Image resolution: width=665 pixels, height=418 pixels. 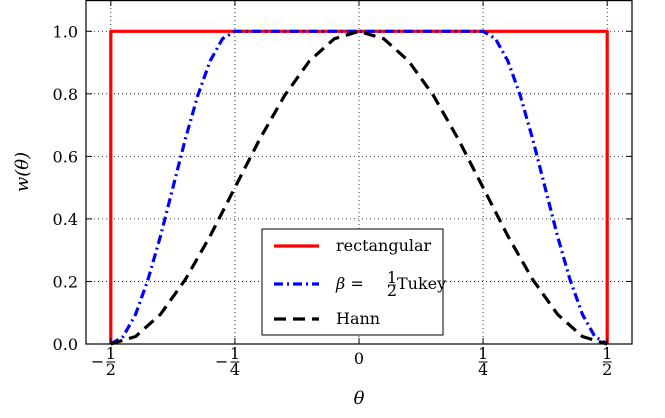 What do you see at coordinates (421, 283) in the screenshot?
I see `legend-label-suffix: Tukey` at bounding box center [421, 283].